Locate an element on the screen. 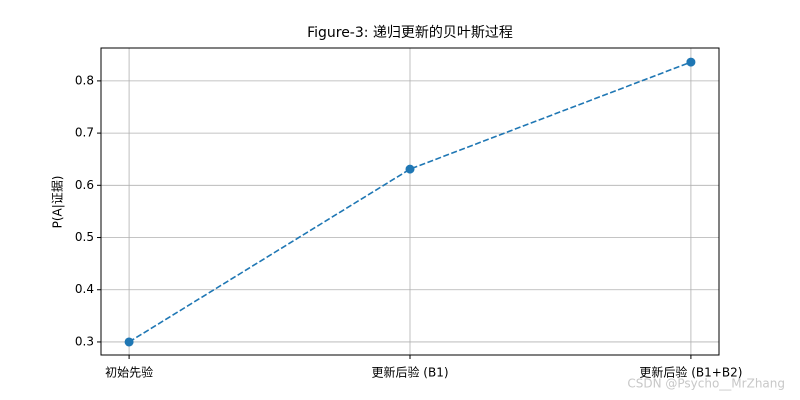  x-tick-label: 初始先验 is located at coordinates (129, 372).